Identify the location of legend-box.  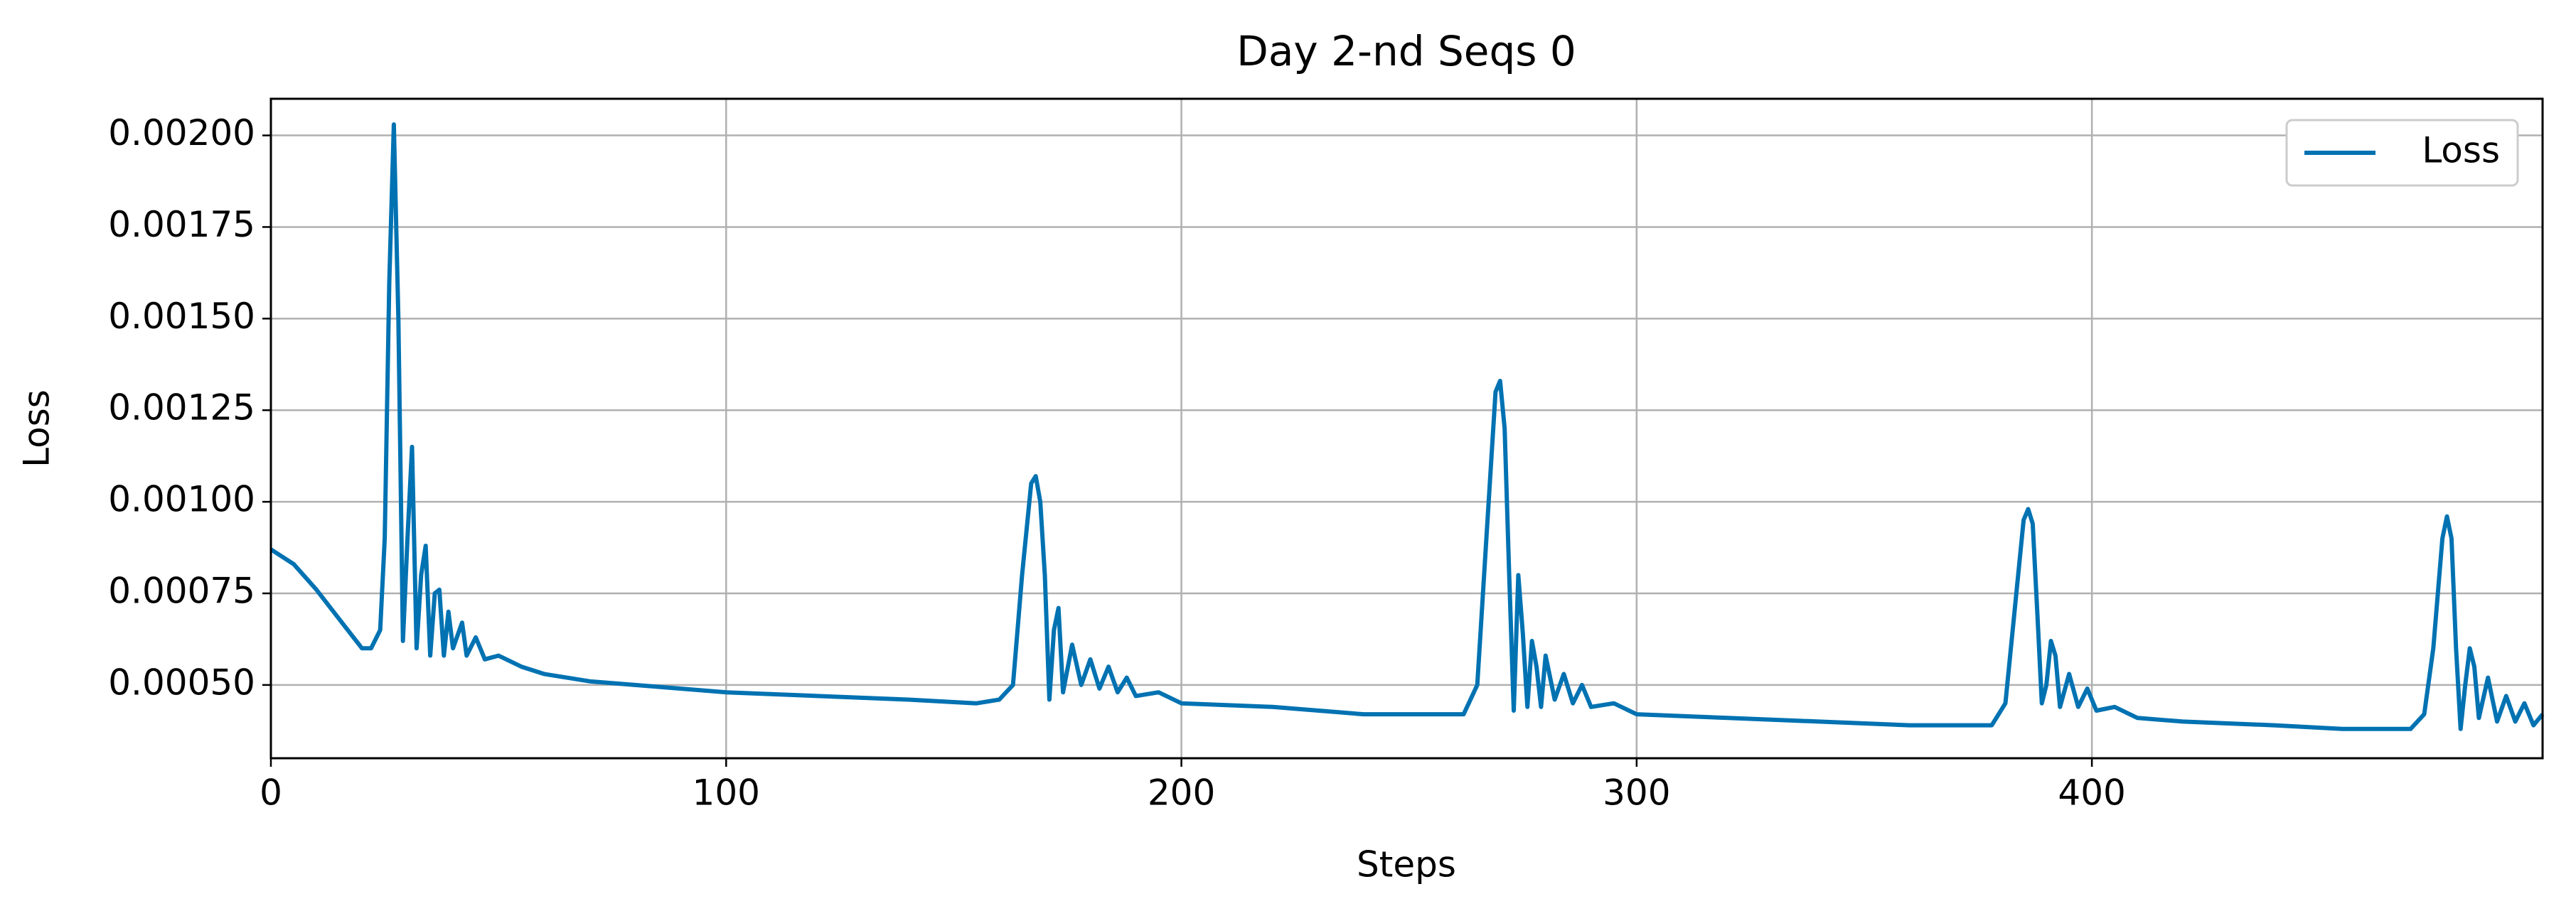
(2402, 153).